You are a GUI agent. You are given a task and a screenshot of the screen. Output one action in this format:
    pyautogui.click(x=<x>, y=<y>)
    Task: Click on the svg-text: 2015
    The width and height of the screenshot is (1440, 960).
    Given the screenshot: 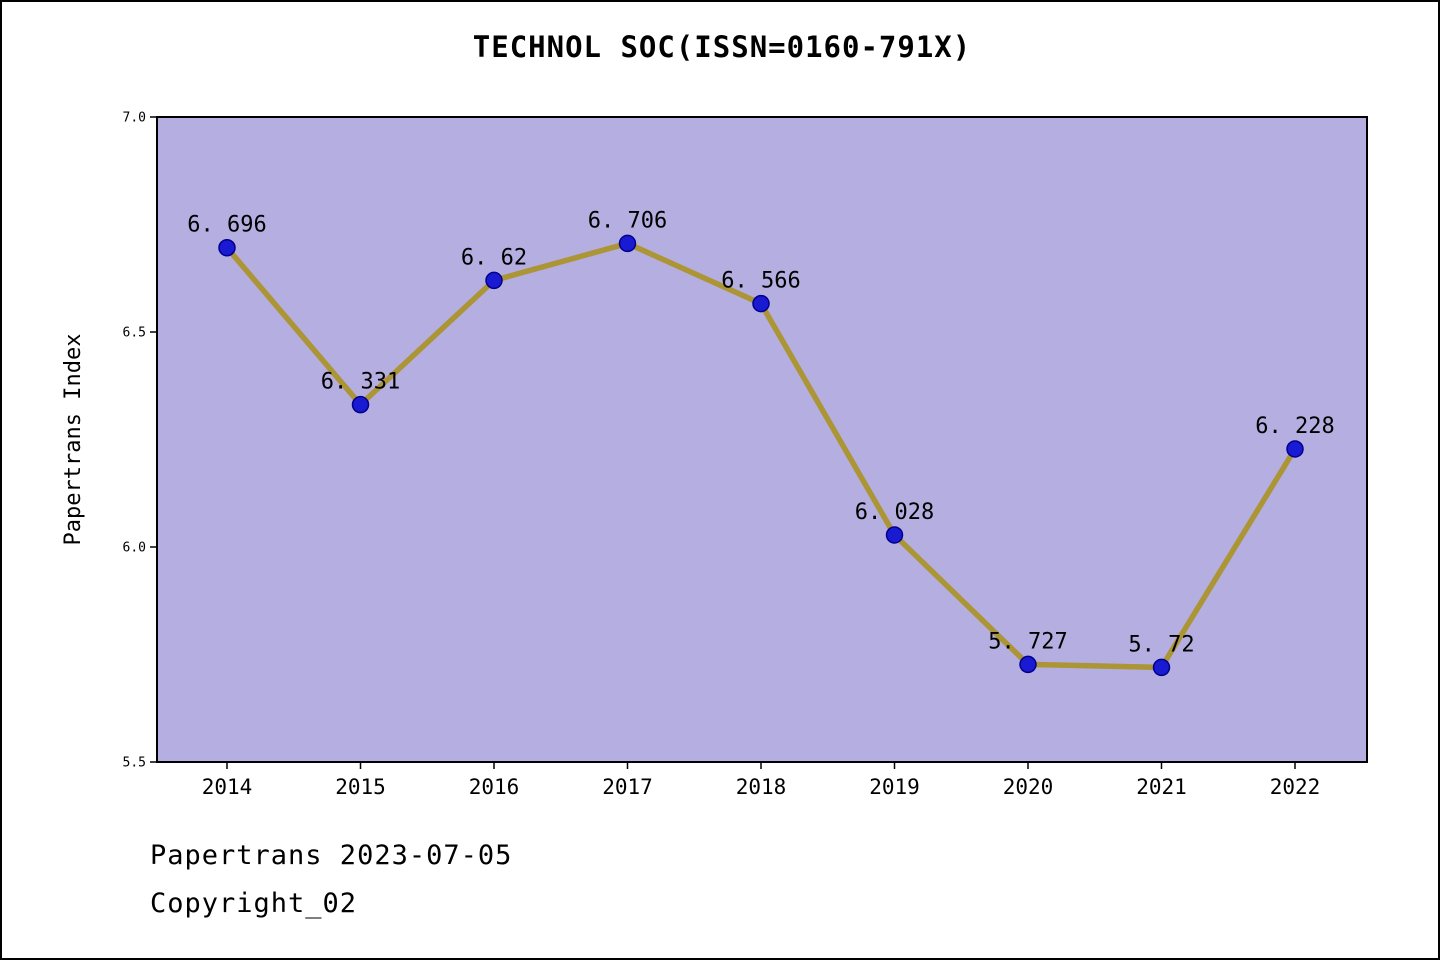 What is the action you would take?
    pyautogui.click(x=360, y=787)
    